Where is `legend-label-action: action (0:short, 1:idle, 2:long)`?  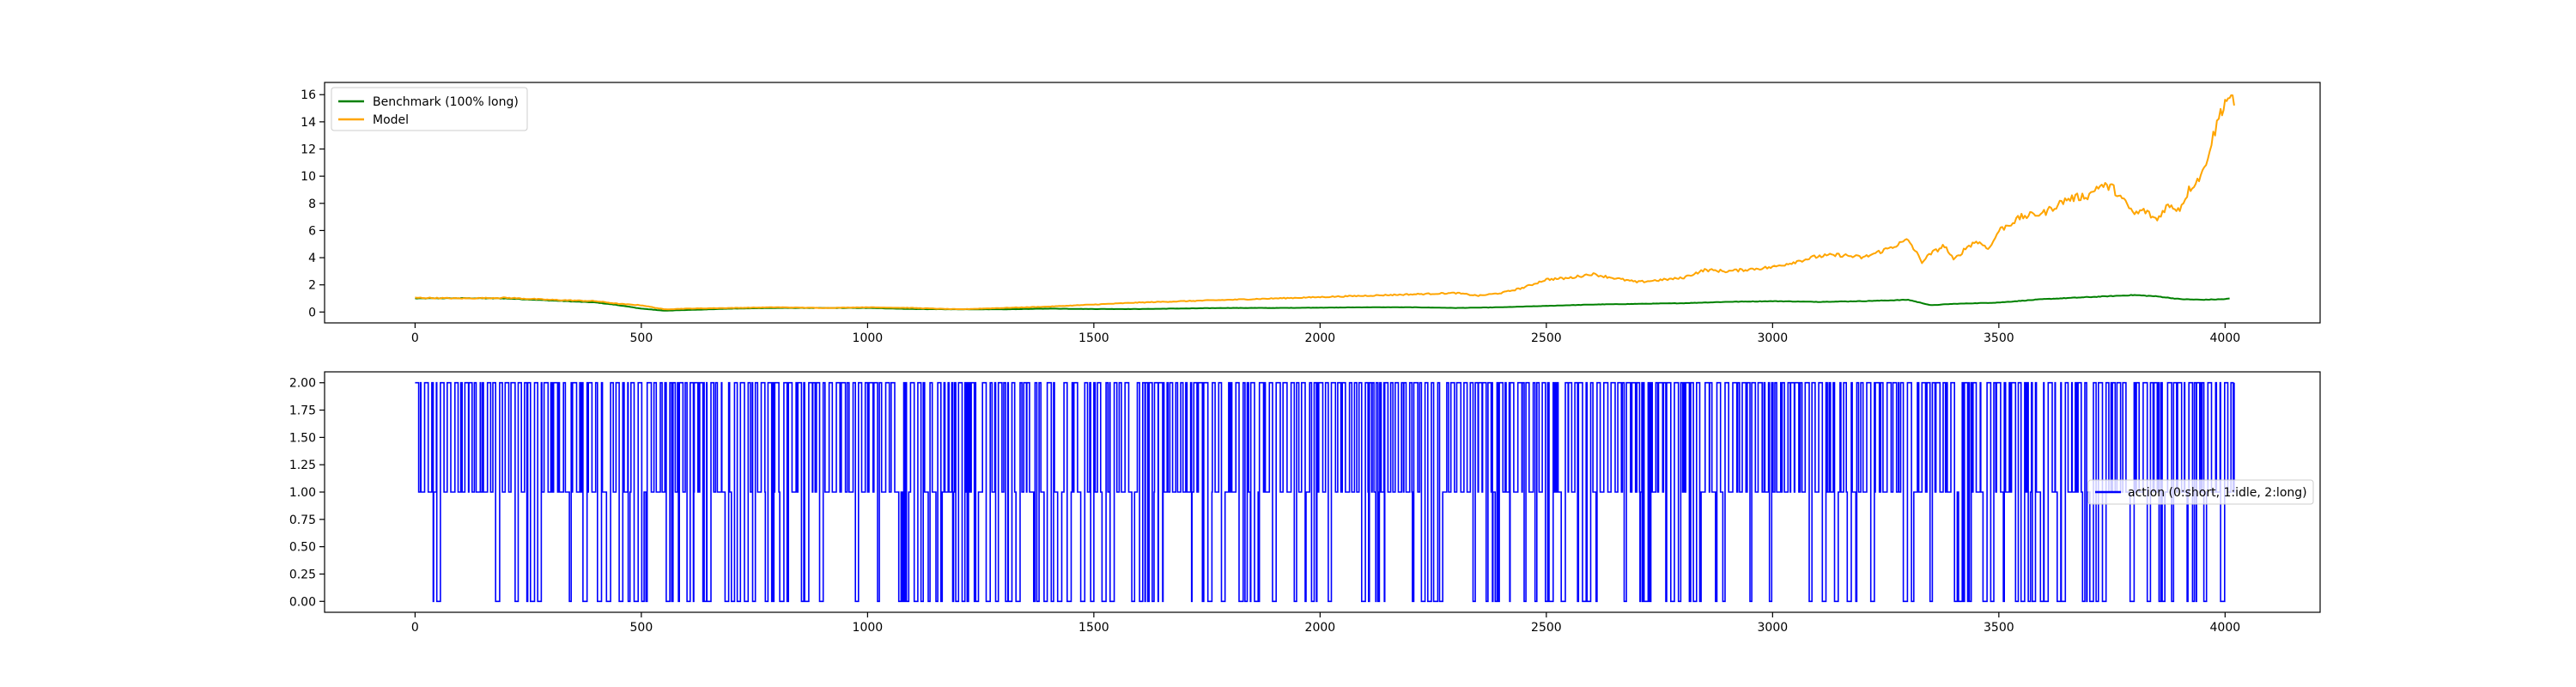 legend-label-action: action (0:short, 1:idle, 2:long) is located at coordinates (2217, 493).